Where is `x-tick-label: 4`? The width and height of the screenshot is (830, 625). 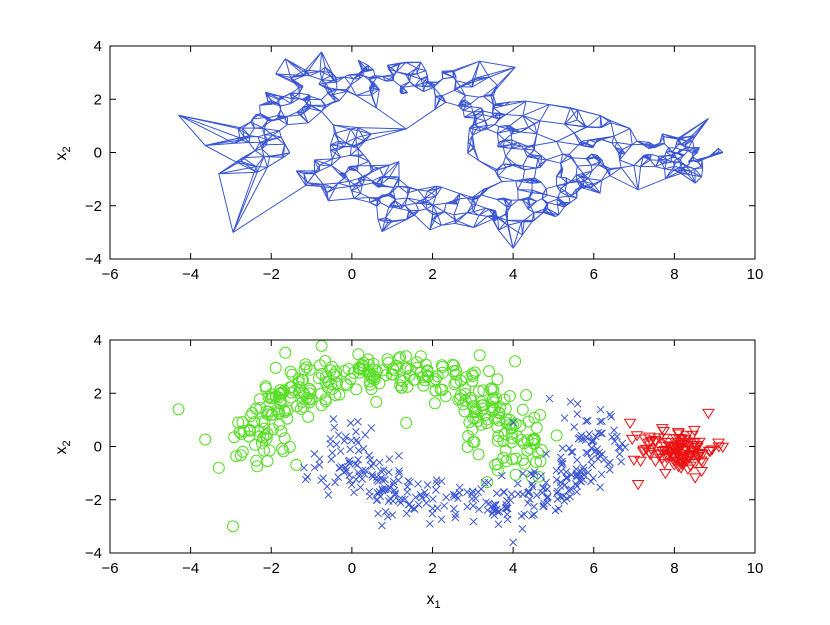
x-tick-label: 4 is located at coordinates (513, 274).